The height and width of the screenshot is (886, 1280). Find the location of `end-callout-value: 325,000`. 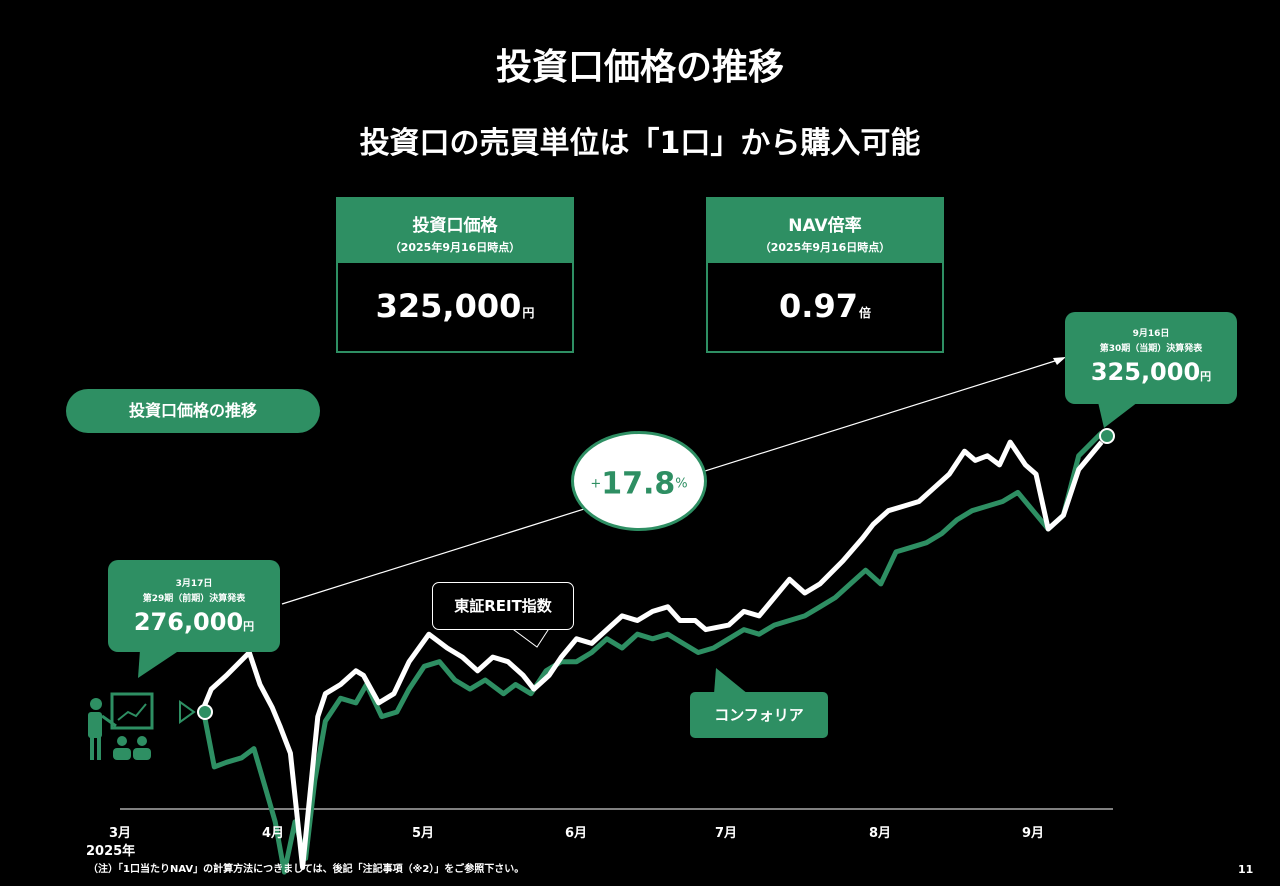

end-callout-value: 325,000 is located at coordinates (1145, 372).